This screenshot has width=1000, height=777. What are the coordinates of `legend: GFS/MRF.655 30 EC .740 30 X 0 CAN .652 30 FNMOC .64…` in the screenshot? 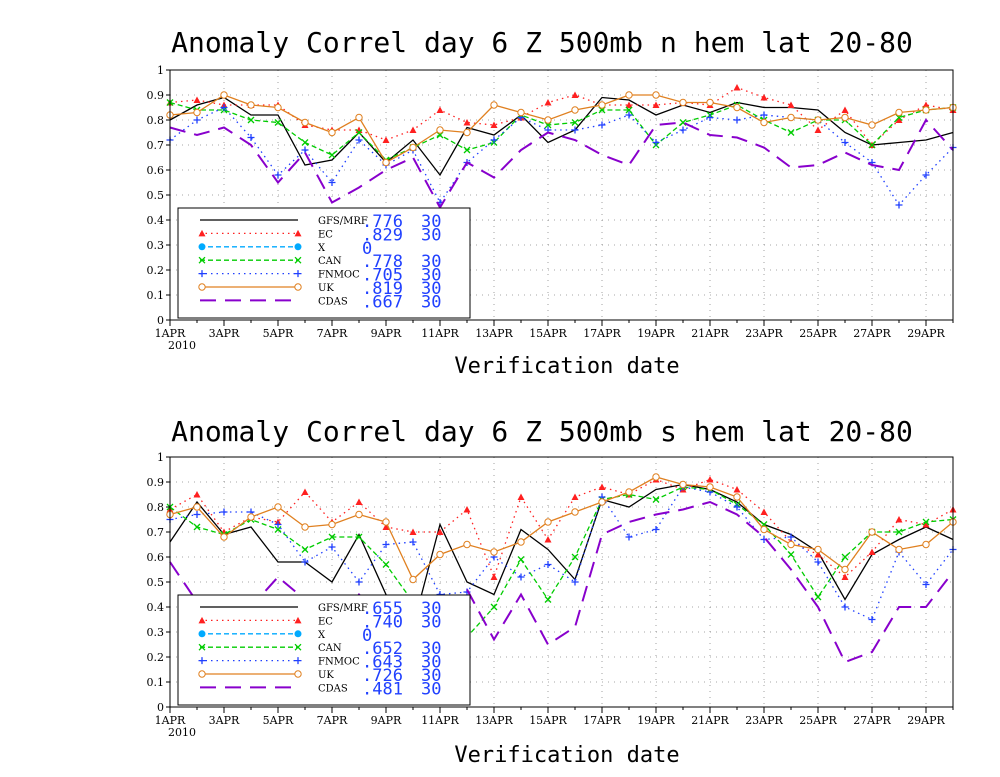 It's located at (324, 650).